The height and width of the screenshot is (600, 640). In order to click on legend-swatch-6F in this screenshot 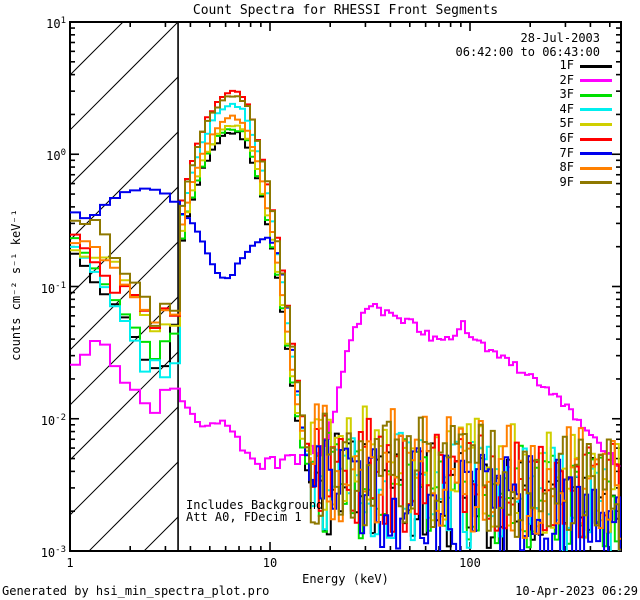, I will do `click(596, 139)`.